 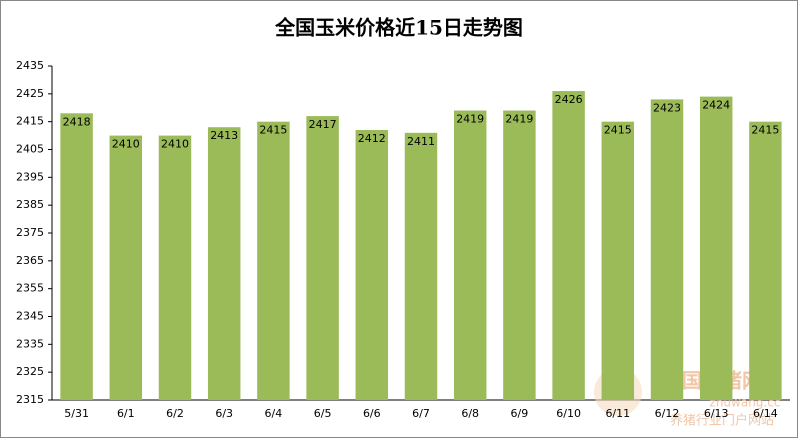 What do you see at coordinates (274, 413) in the screenshot?
I see `x-tick-label: 6/4` at bounding box center [274, 413].